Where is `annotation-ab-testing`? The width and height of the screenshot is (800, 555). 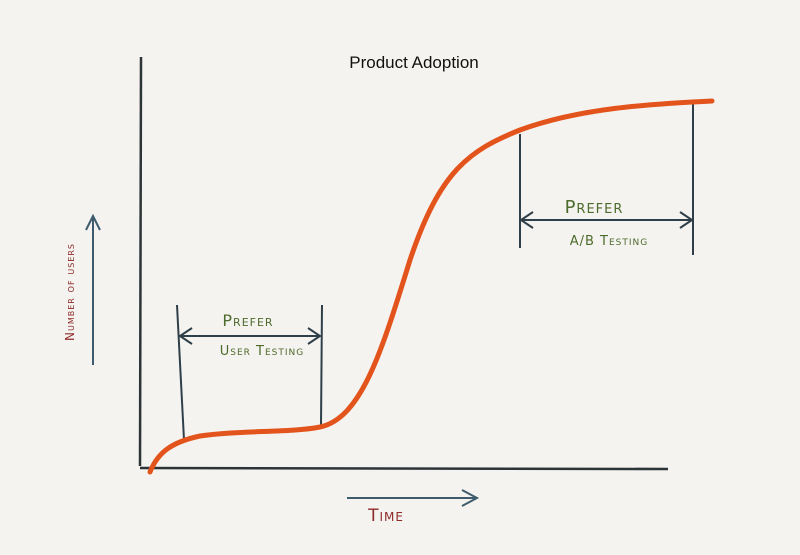
annotation-ab-testing is located at coordinates (606, 179).